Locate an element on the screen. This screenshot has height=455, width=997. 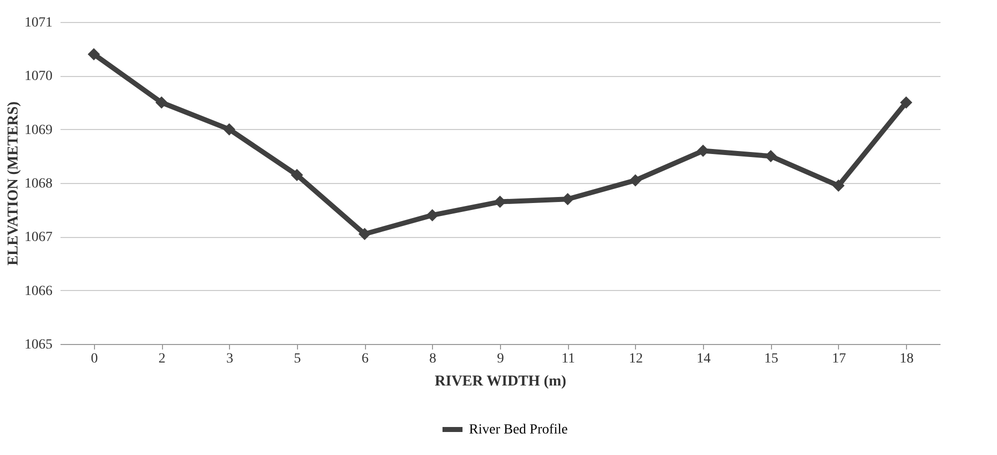
x-tick-label: 11 is located at coordinates (568, 359).